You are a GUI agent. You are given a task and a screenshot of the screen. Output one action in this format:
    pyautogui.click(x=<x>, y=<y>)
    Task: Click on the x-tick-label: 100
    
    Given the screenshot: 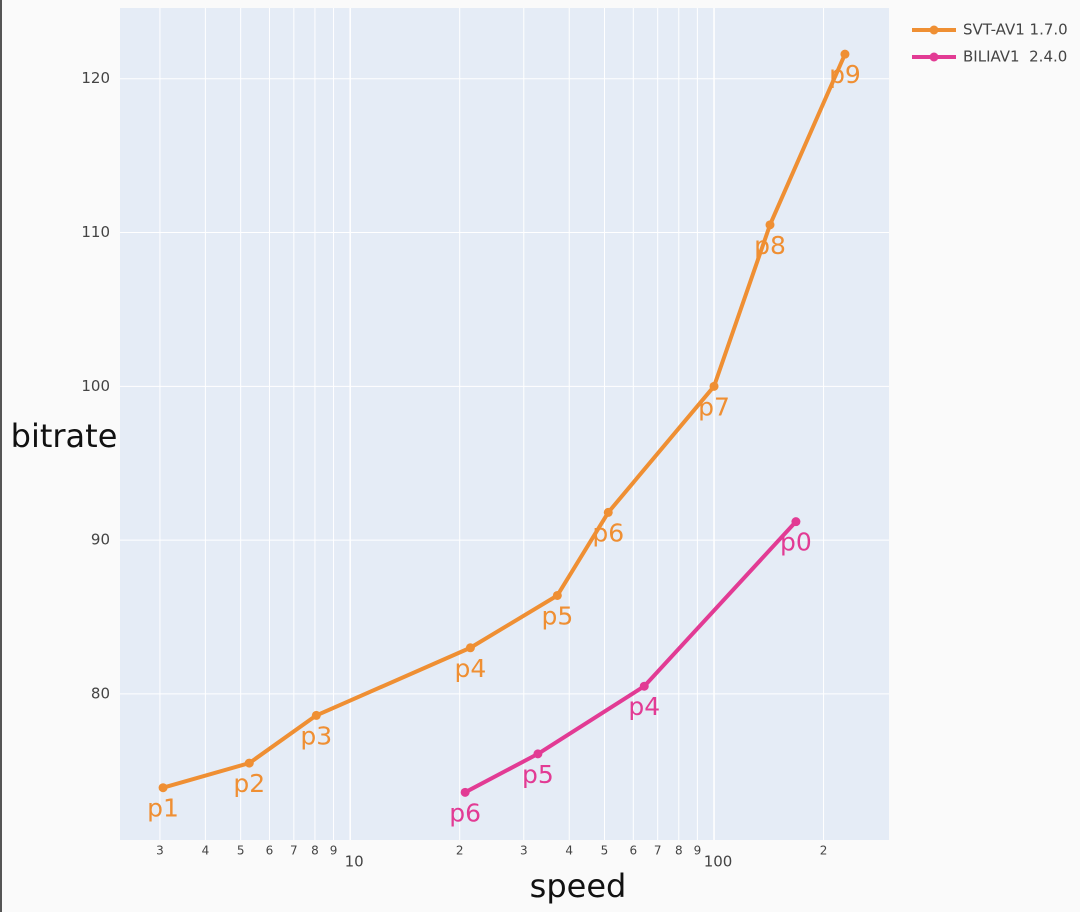 What is the action you would take?
    pyautogui.click(x=718, y=862)
    